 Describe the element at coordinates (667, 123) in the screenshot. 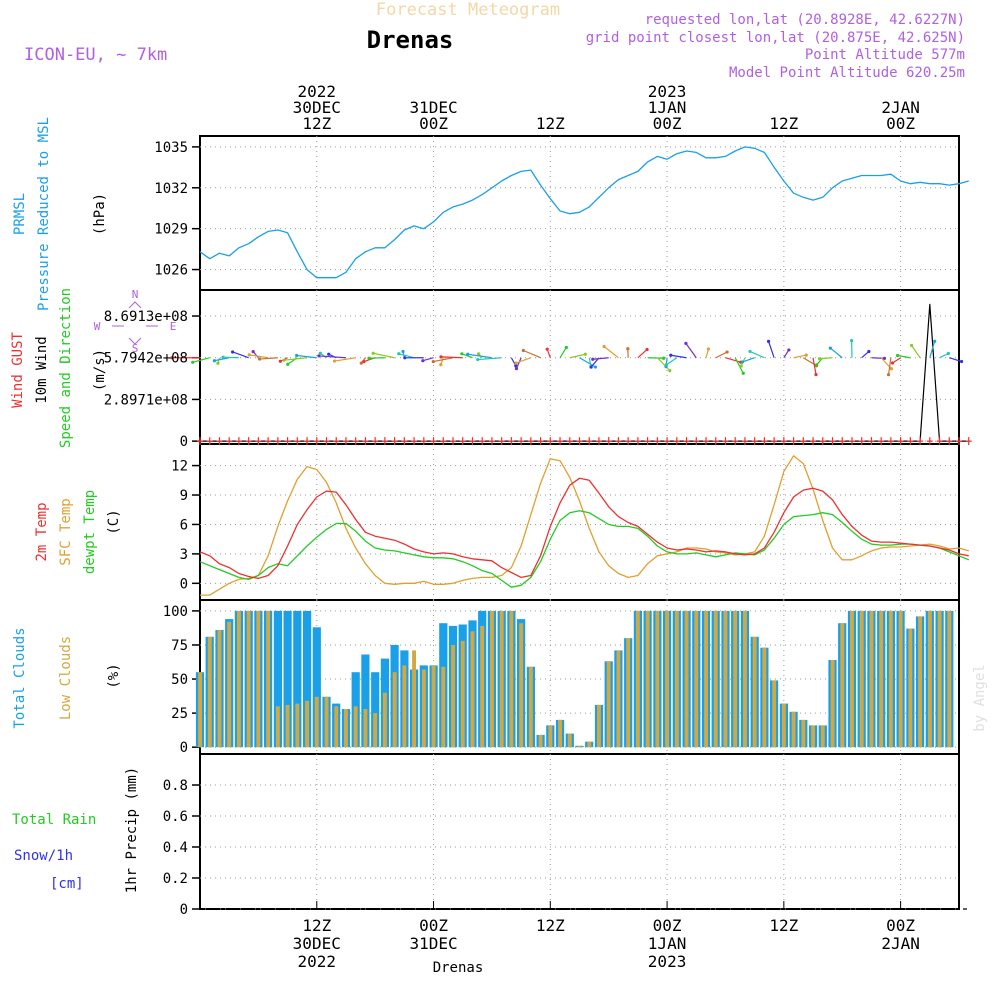

I see `top-time-label: 00Z` at that location.